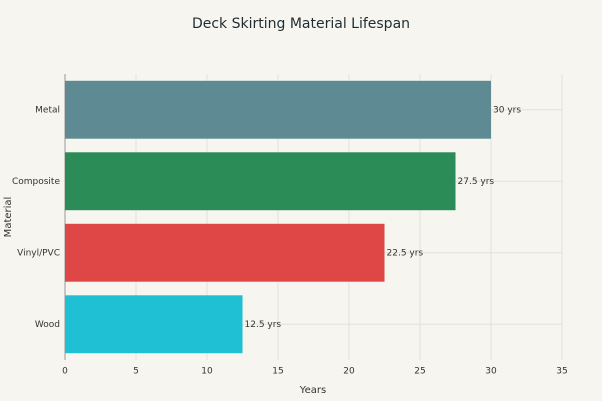 The image size is (602, 401). I want to click on x-tick-label: 10, so click(207, 372).